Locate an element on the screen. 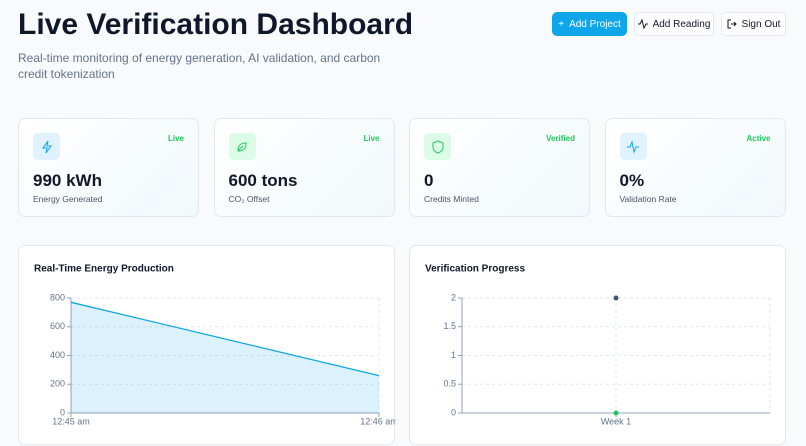 The width and height of the screenshot is (806, 446). y-tick-label: 1 is located at coordinates (453, 355).